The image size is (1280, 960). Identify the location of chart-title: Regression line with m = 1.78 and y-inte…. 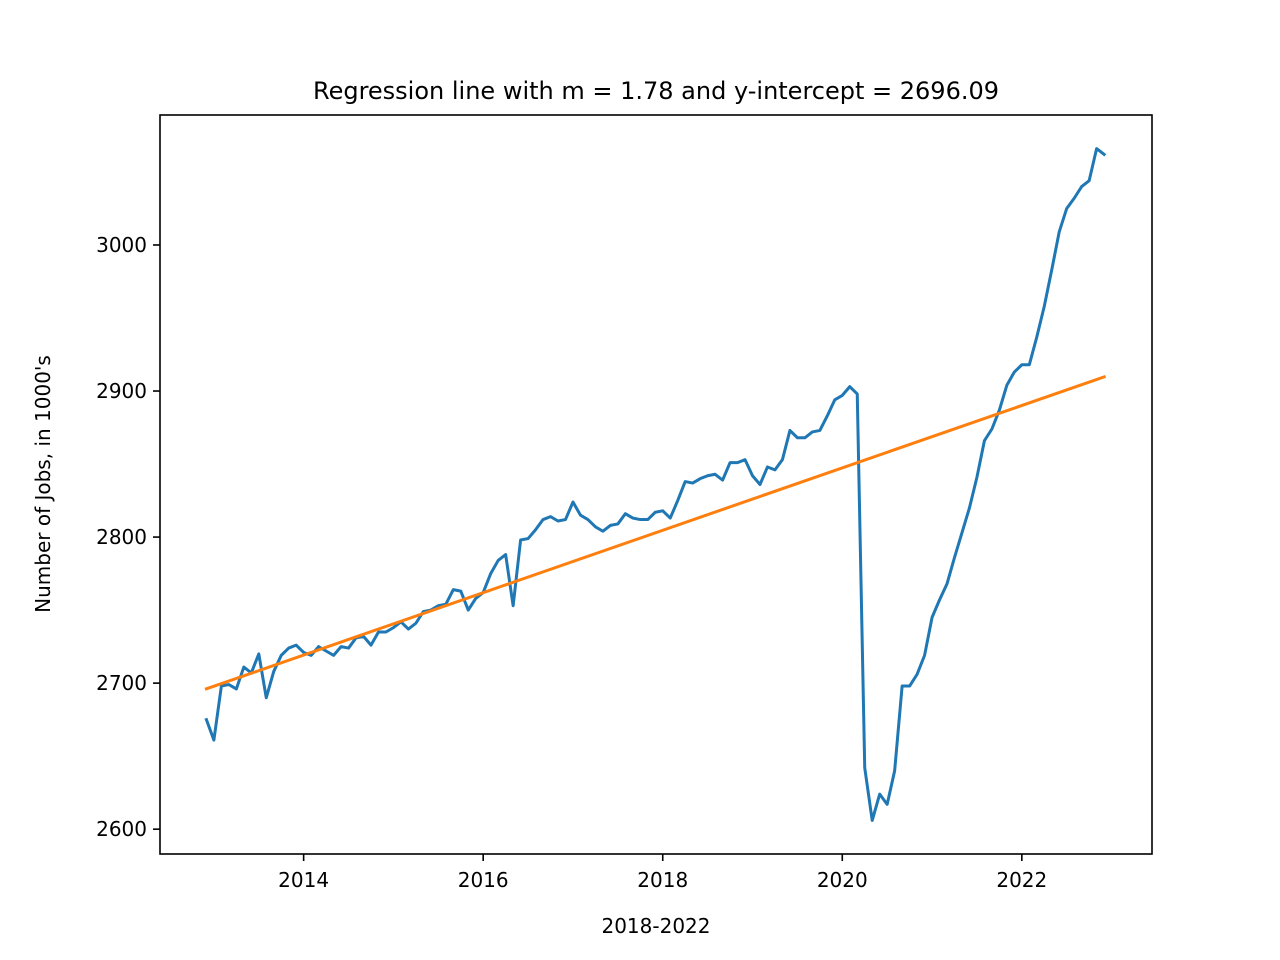
(656, 91).